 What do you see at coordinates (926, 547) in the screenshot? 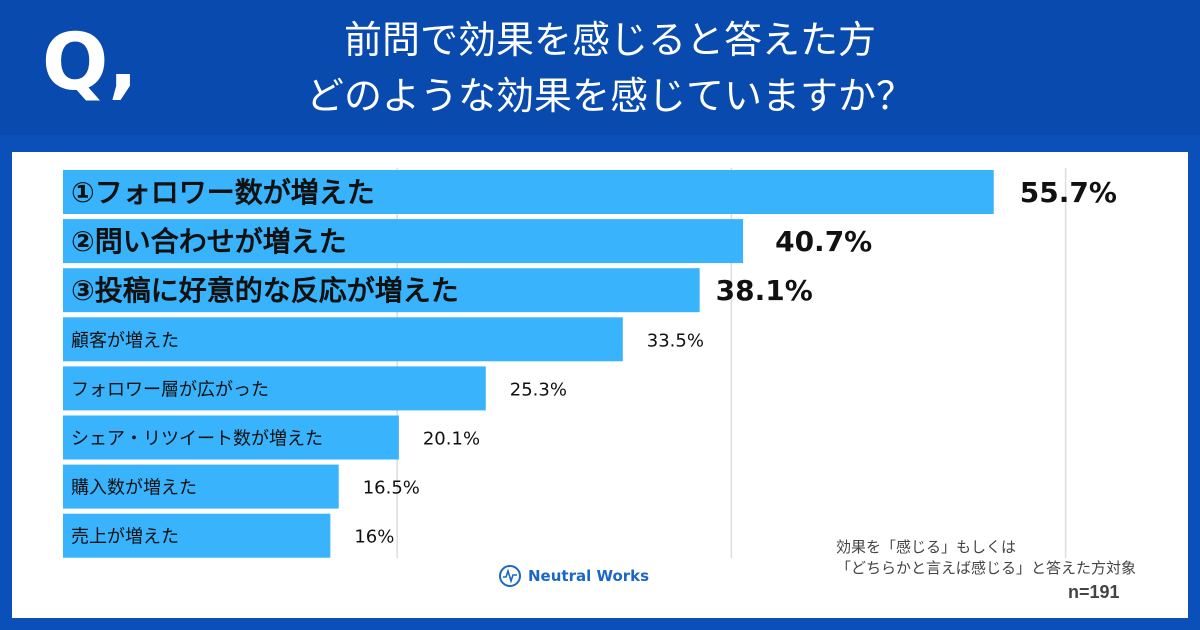
I see `note-line: 効果を「感じる」もしくは` at bounding box center [926, 547].